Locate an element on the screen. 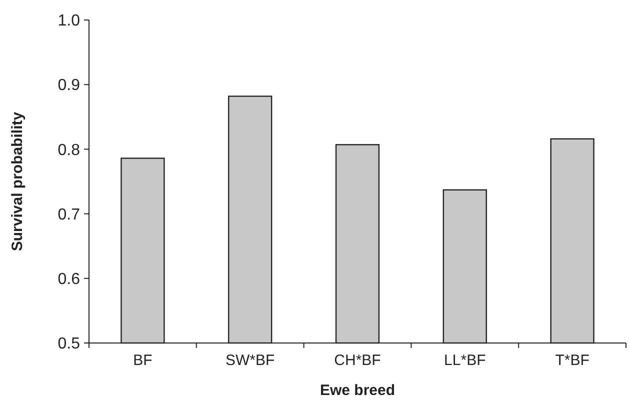 Image resolution: width=630 pixels, height=407 pixels. x-tick-label: T*BF is located at coordinates (572, 360).